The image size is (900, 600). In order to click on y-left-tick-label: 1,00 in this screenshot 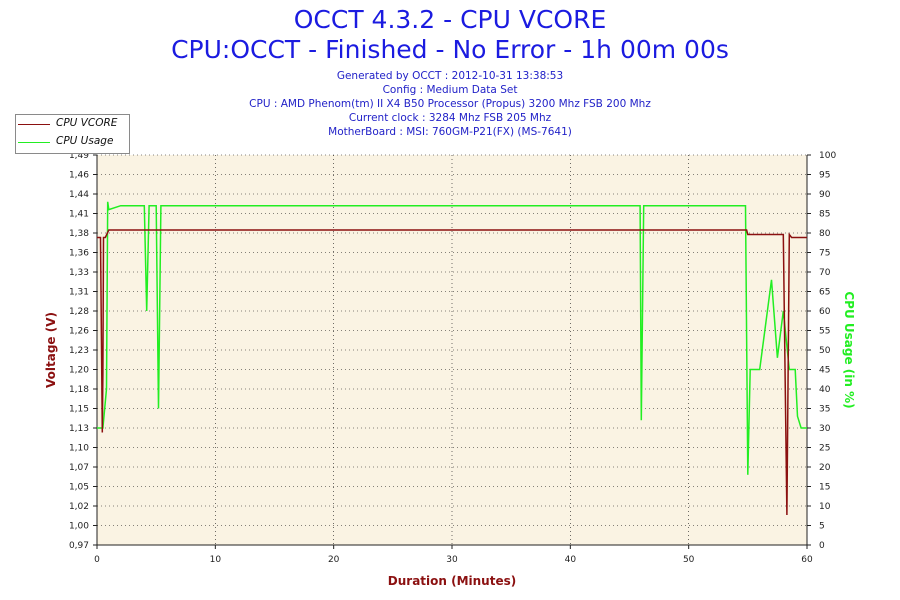, I will do `click(79, 527)`.